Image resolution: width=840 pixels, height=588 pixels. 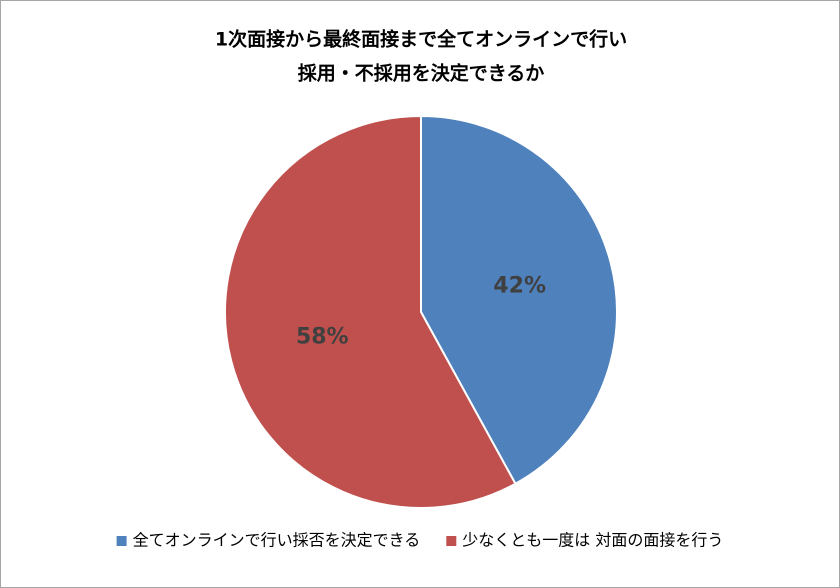 What do you see at coordinates (322, 336) in the screenshot?
I see `value-label: 58%` at bounding box center [322, 336].